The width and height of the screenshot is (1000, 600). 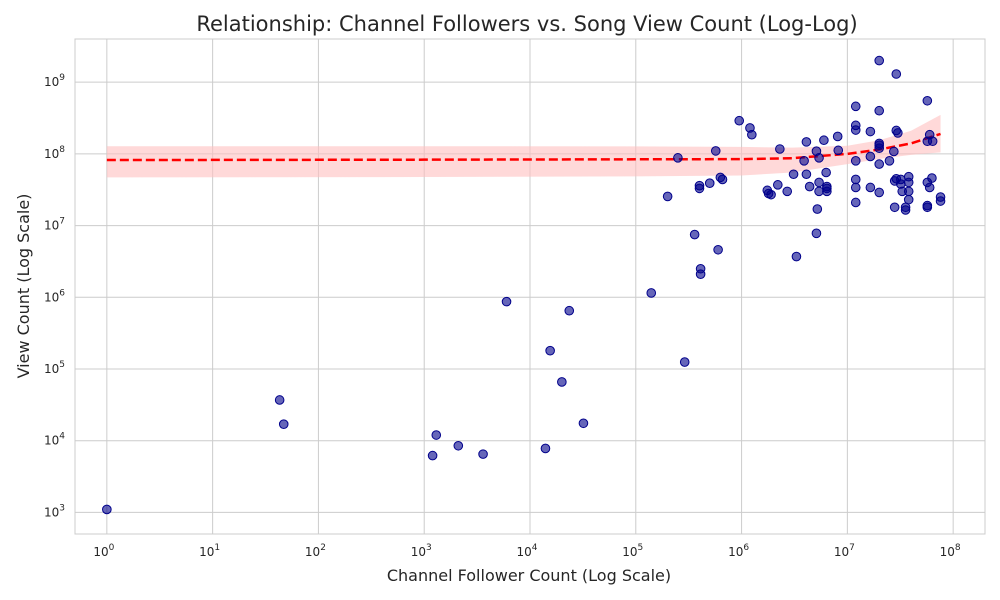 I want to click on x-axis-ticks: 10⁰ 10¹ 10² 10³ 10⁴ 10⁵ 10⁶ 10⁷ 10⁸, so click(x=527, y=551).